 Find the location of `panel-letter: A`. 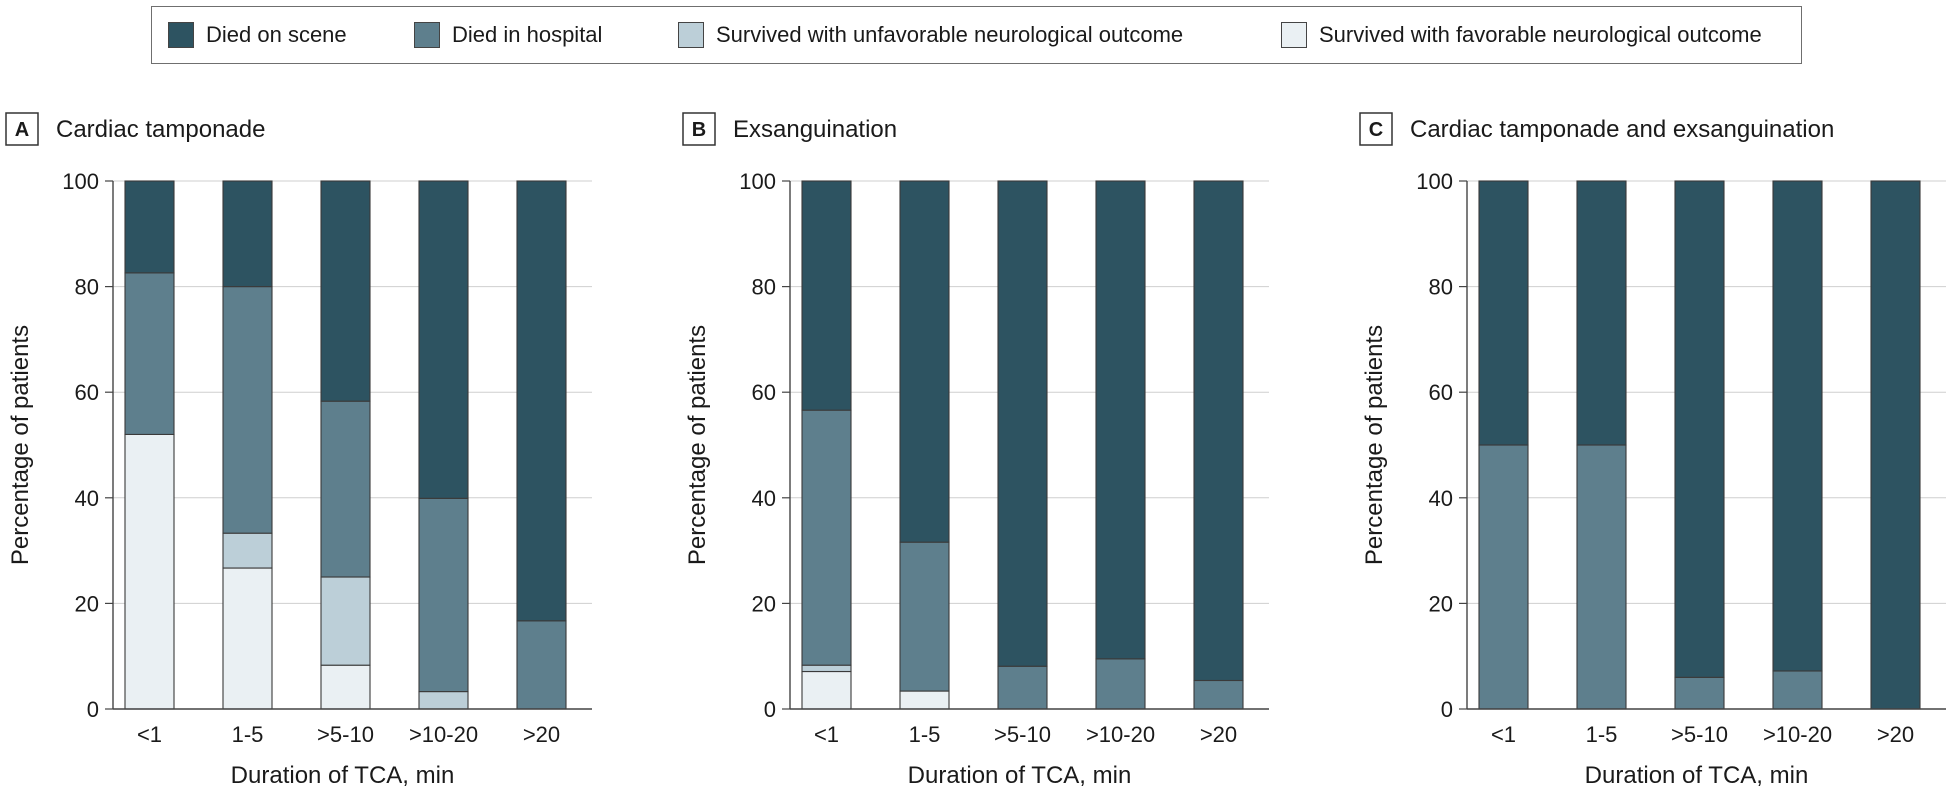

panel-letter: A is located at coordinates (22, 130).